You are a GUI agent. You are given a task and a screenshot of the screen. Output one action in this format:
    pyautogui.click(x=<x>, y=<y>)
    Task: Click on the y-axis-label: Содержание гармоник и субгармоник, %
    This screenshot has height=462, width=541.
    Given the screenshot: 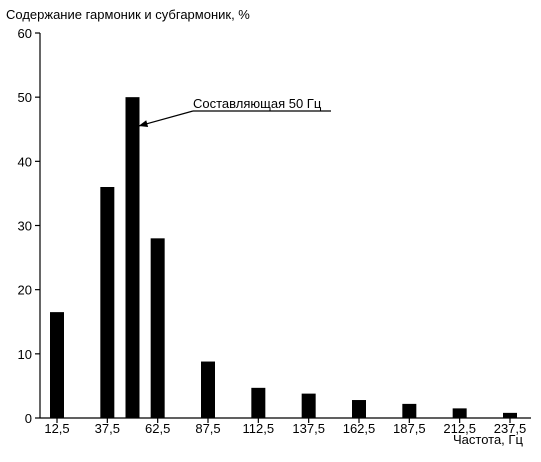 What is the action you would take?
    pyautogui.click(x=128, y=14)
    